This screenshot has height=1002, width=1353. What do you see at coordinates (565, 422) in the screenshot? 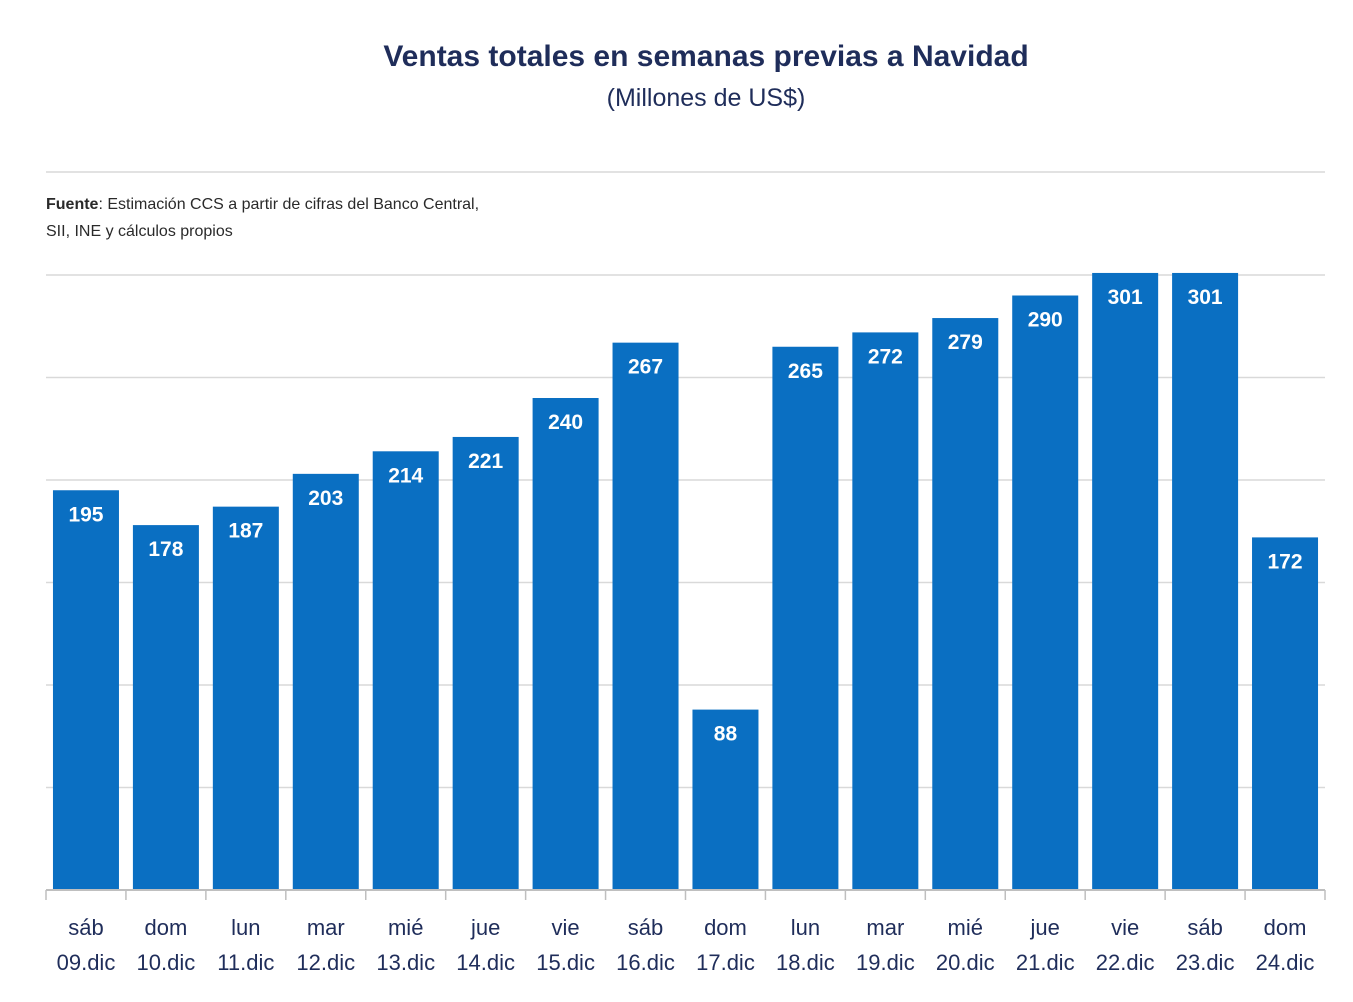
I see `data-label: 240` at bounding box center [565, 422].